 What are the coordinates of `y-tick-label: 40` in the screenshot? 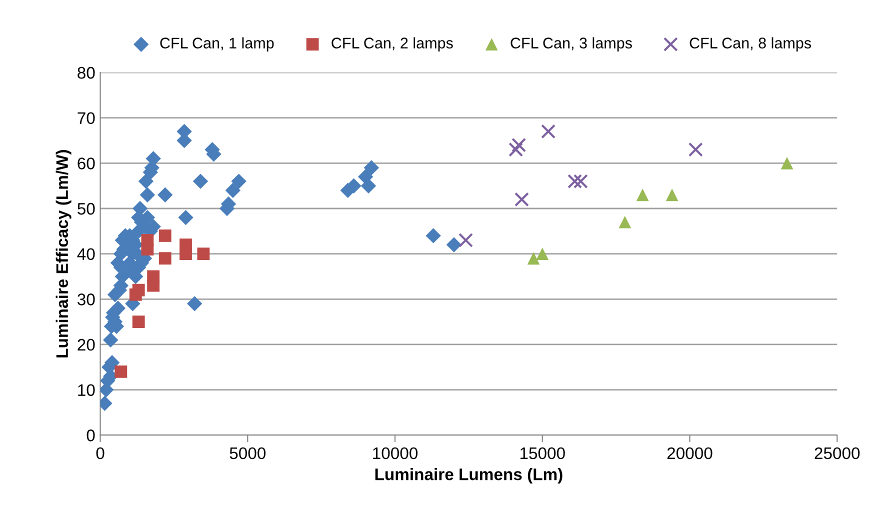 It's located at (86, 254).